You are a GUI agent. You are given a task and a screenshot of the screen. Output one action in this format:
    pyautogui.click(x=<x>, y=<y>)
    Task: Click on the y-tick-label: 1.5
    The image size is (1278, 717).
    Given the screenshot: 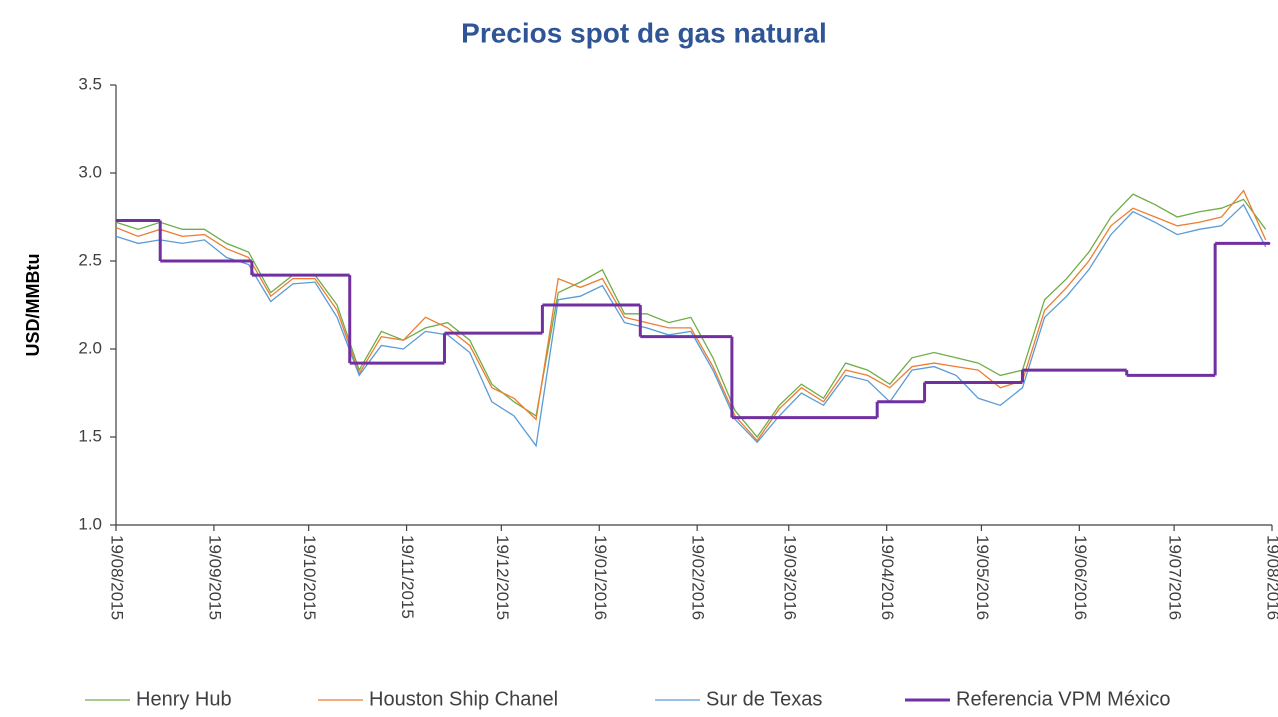 What is the action you would take?
    pyautogui.click(x=90, y=435)
    